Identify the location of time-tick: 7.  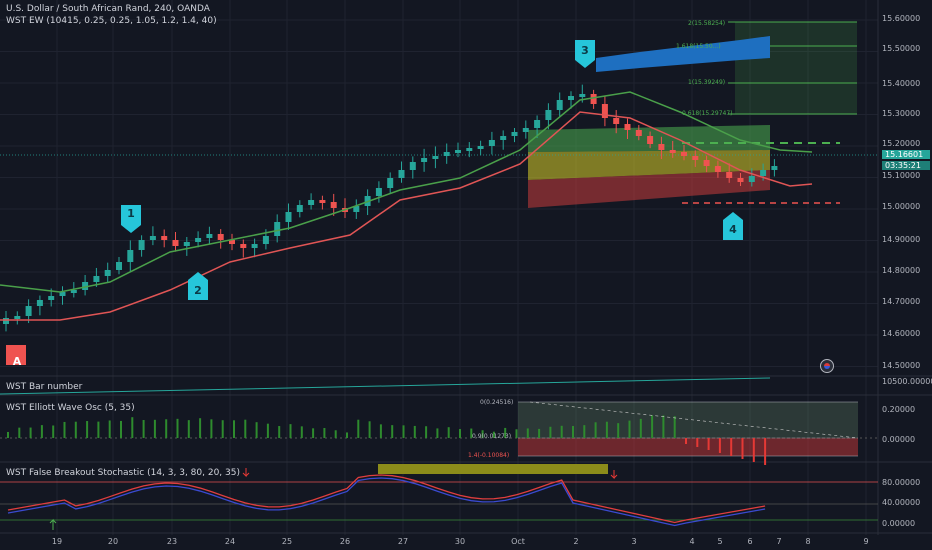
(779, 541).